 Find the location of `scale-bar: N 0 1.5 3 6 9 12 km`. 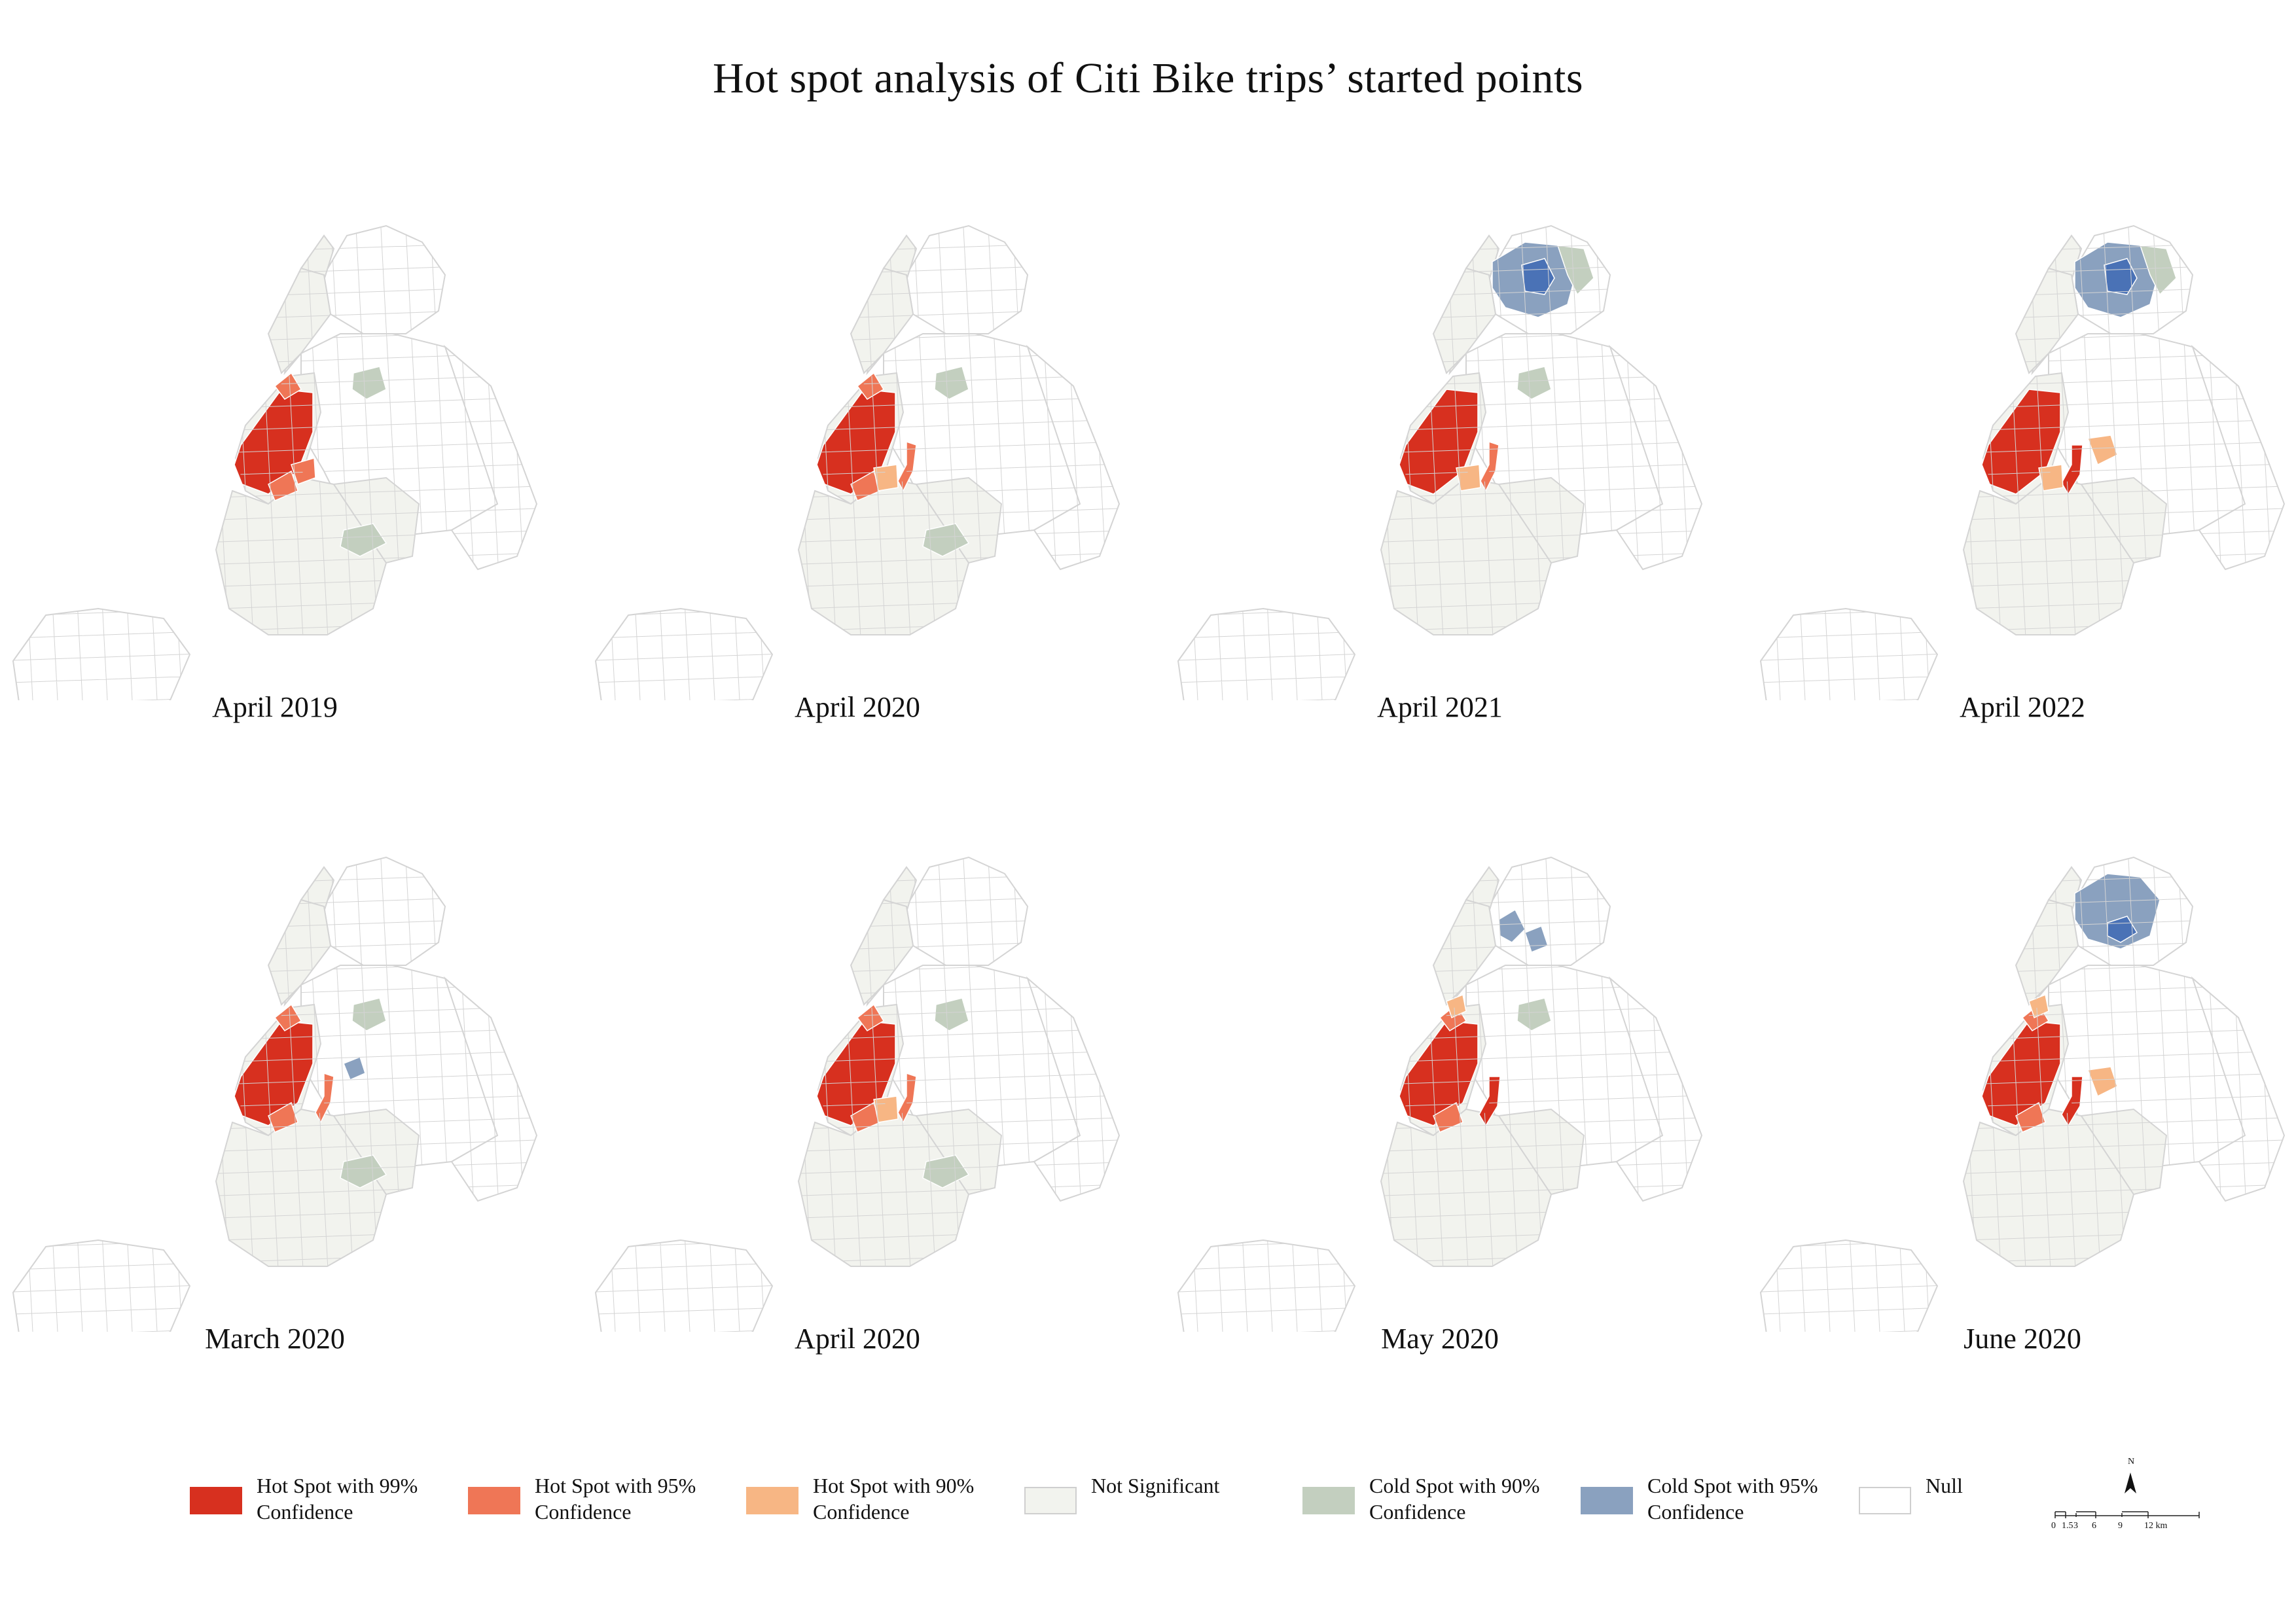

scale-bar: N 0 1.5 3 6 9 12 km is located at coordinates (2130, 1502).